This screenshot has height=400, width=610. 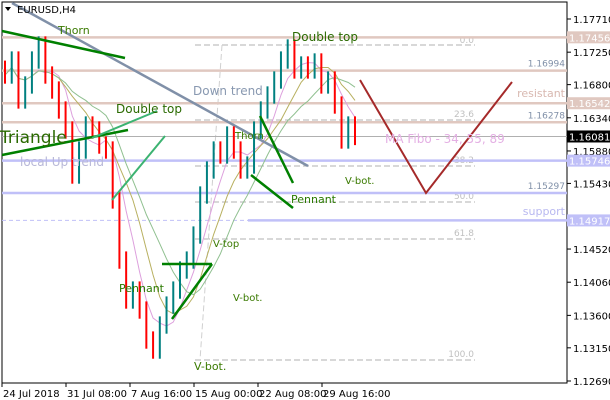 What do you see at coordinates (211, 202) in the screenshot?
I see `fibo-baseline` at bounding box center [211, 202].